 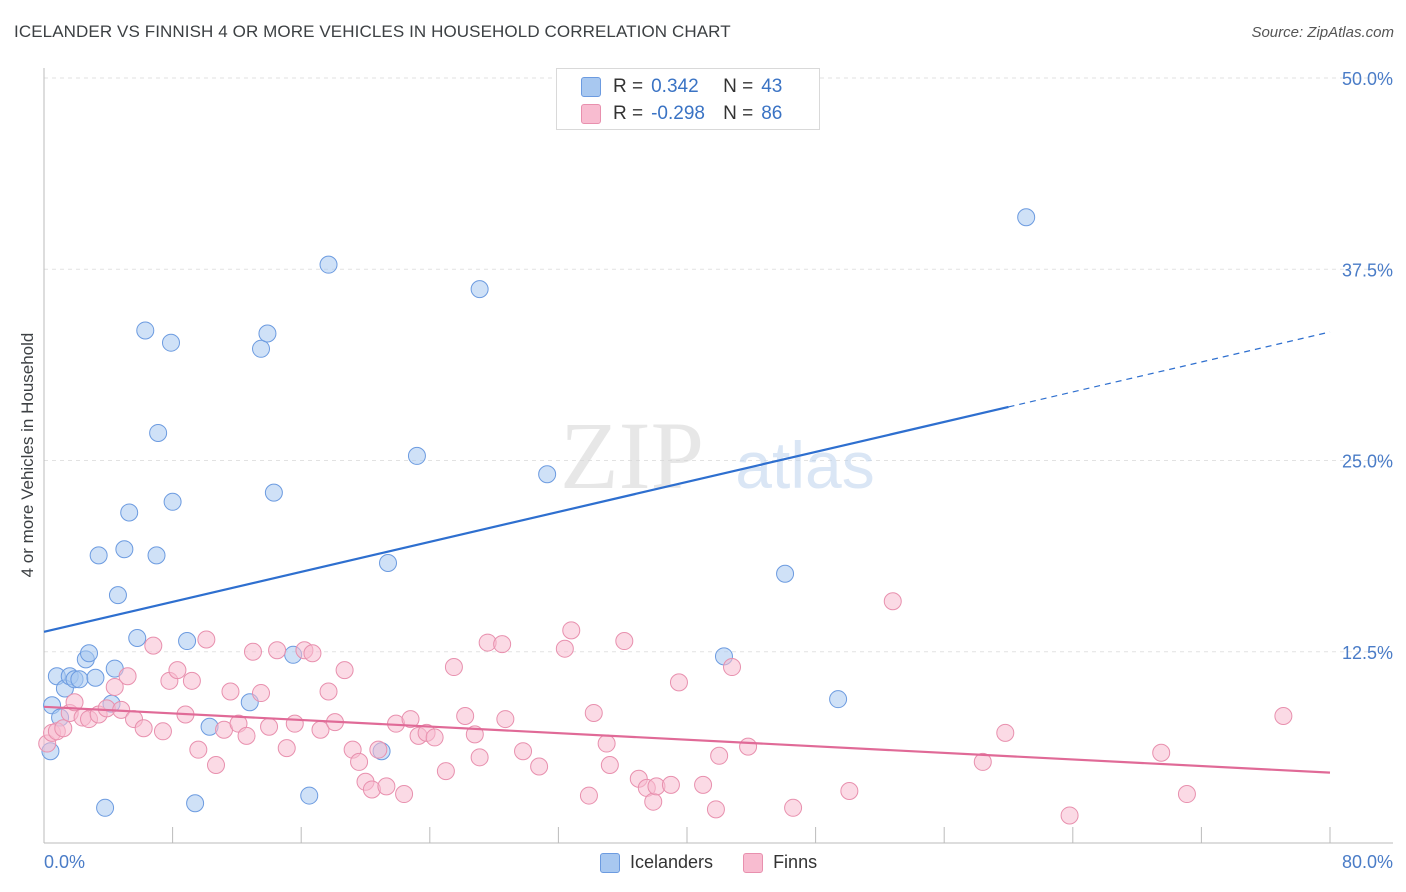 I want to click on series-legend-finns: Finns, so click(x=780, y=862).